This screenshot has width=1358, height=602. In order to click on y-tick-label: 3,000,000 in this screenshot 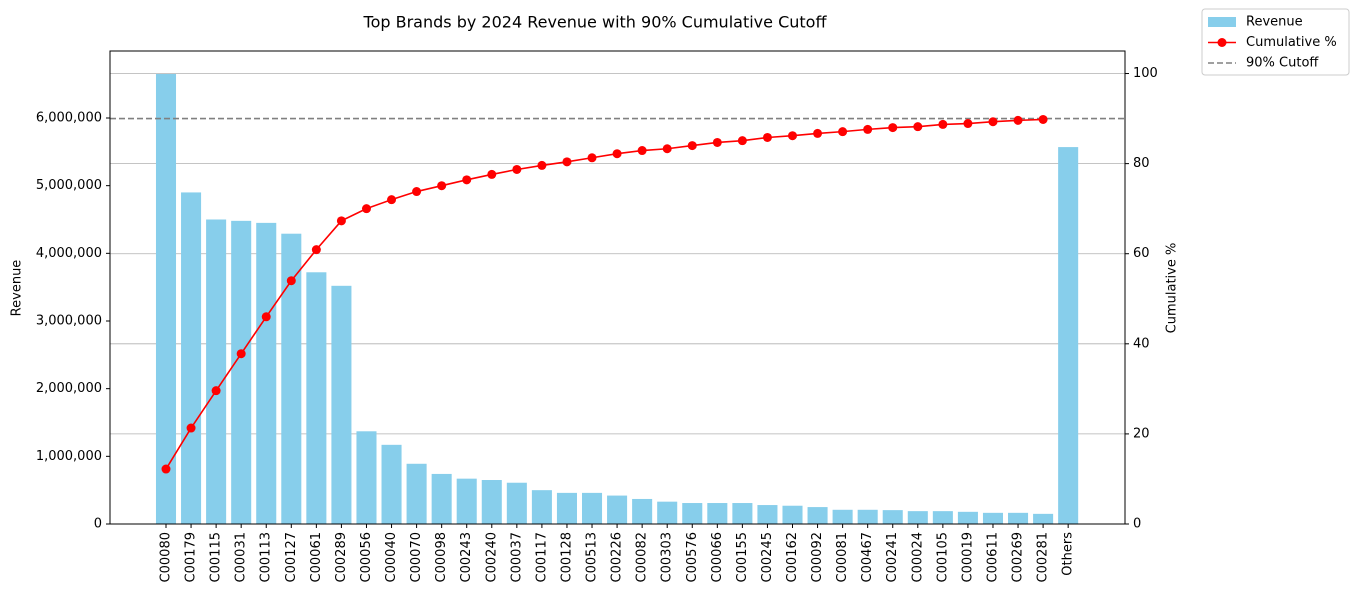, I will do `click(69, 320)`.